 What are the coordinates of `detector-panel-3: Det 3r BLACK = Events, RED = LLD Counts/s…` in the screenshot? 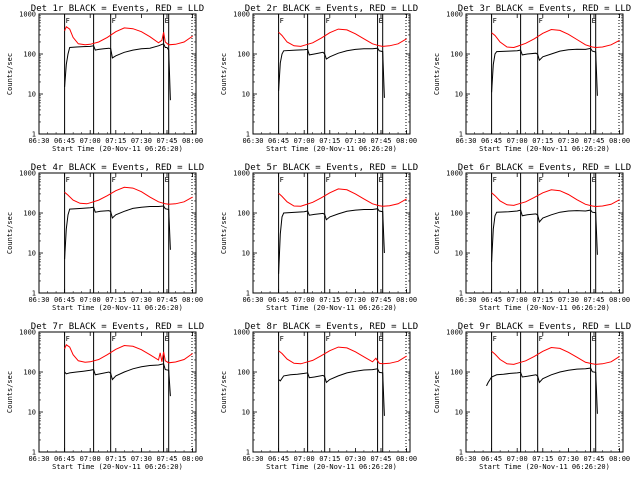 It's located at (532, 78).